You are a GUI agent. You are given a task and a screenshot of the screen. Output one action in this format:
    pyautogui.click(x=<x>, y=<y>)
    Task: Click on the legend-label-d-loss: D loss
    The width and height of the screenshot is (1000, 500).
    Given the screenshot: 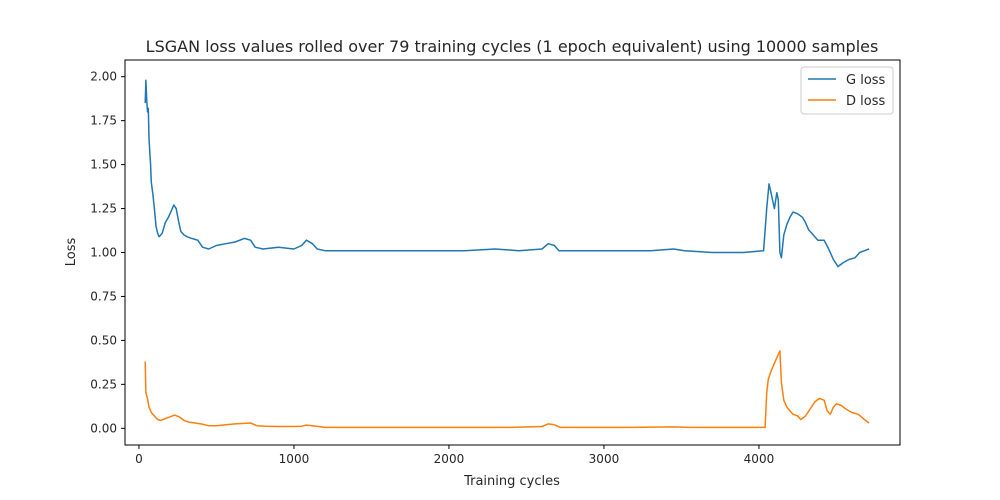 What is the action you would take?
    pyautogui.click(x=865, y=101)
    